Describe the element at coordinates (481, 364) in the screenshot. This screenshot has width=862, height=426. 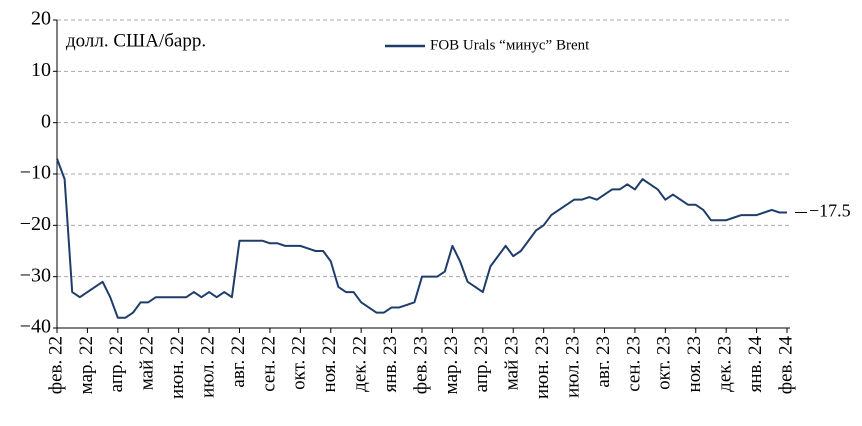
I see `x-tick-label: апр. 23` at that location.